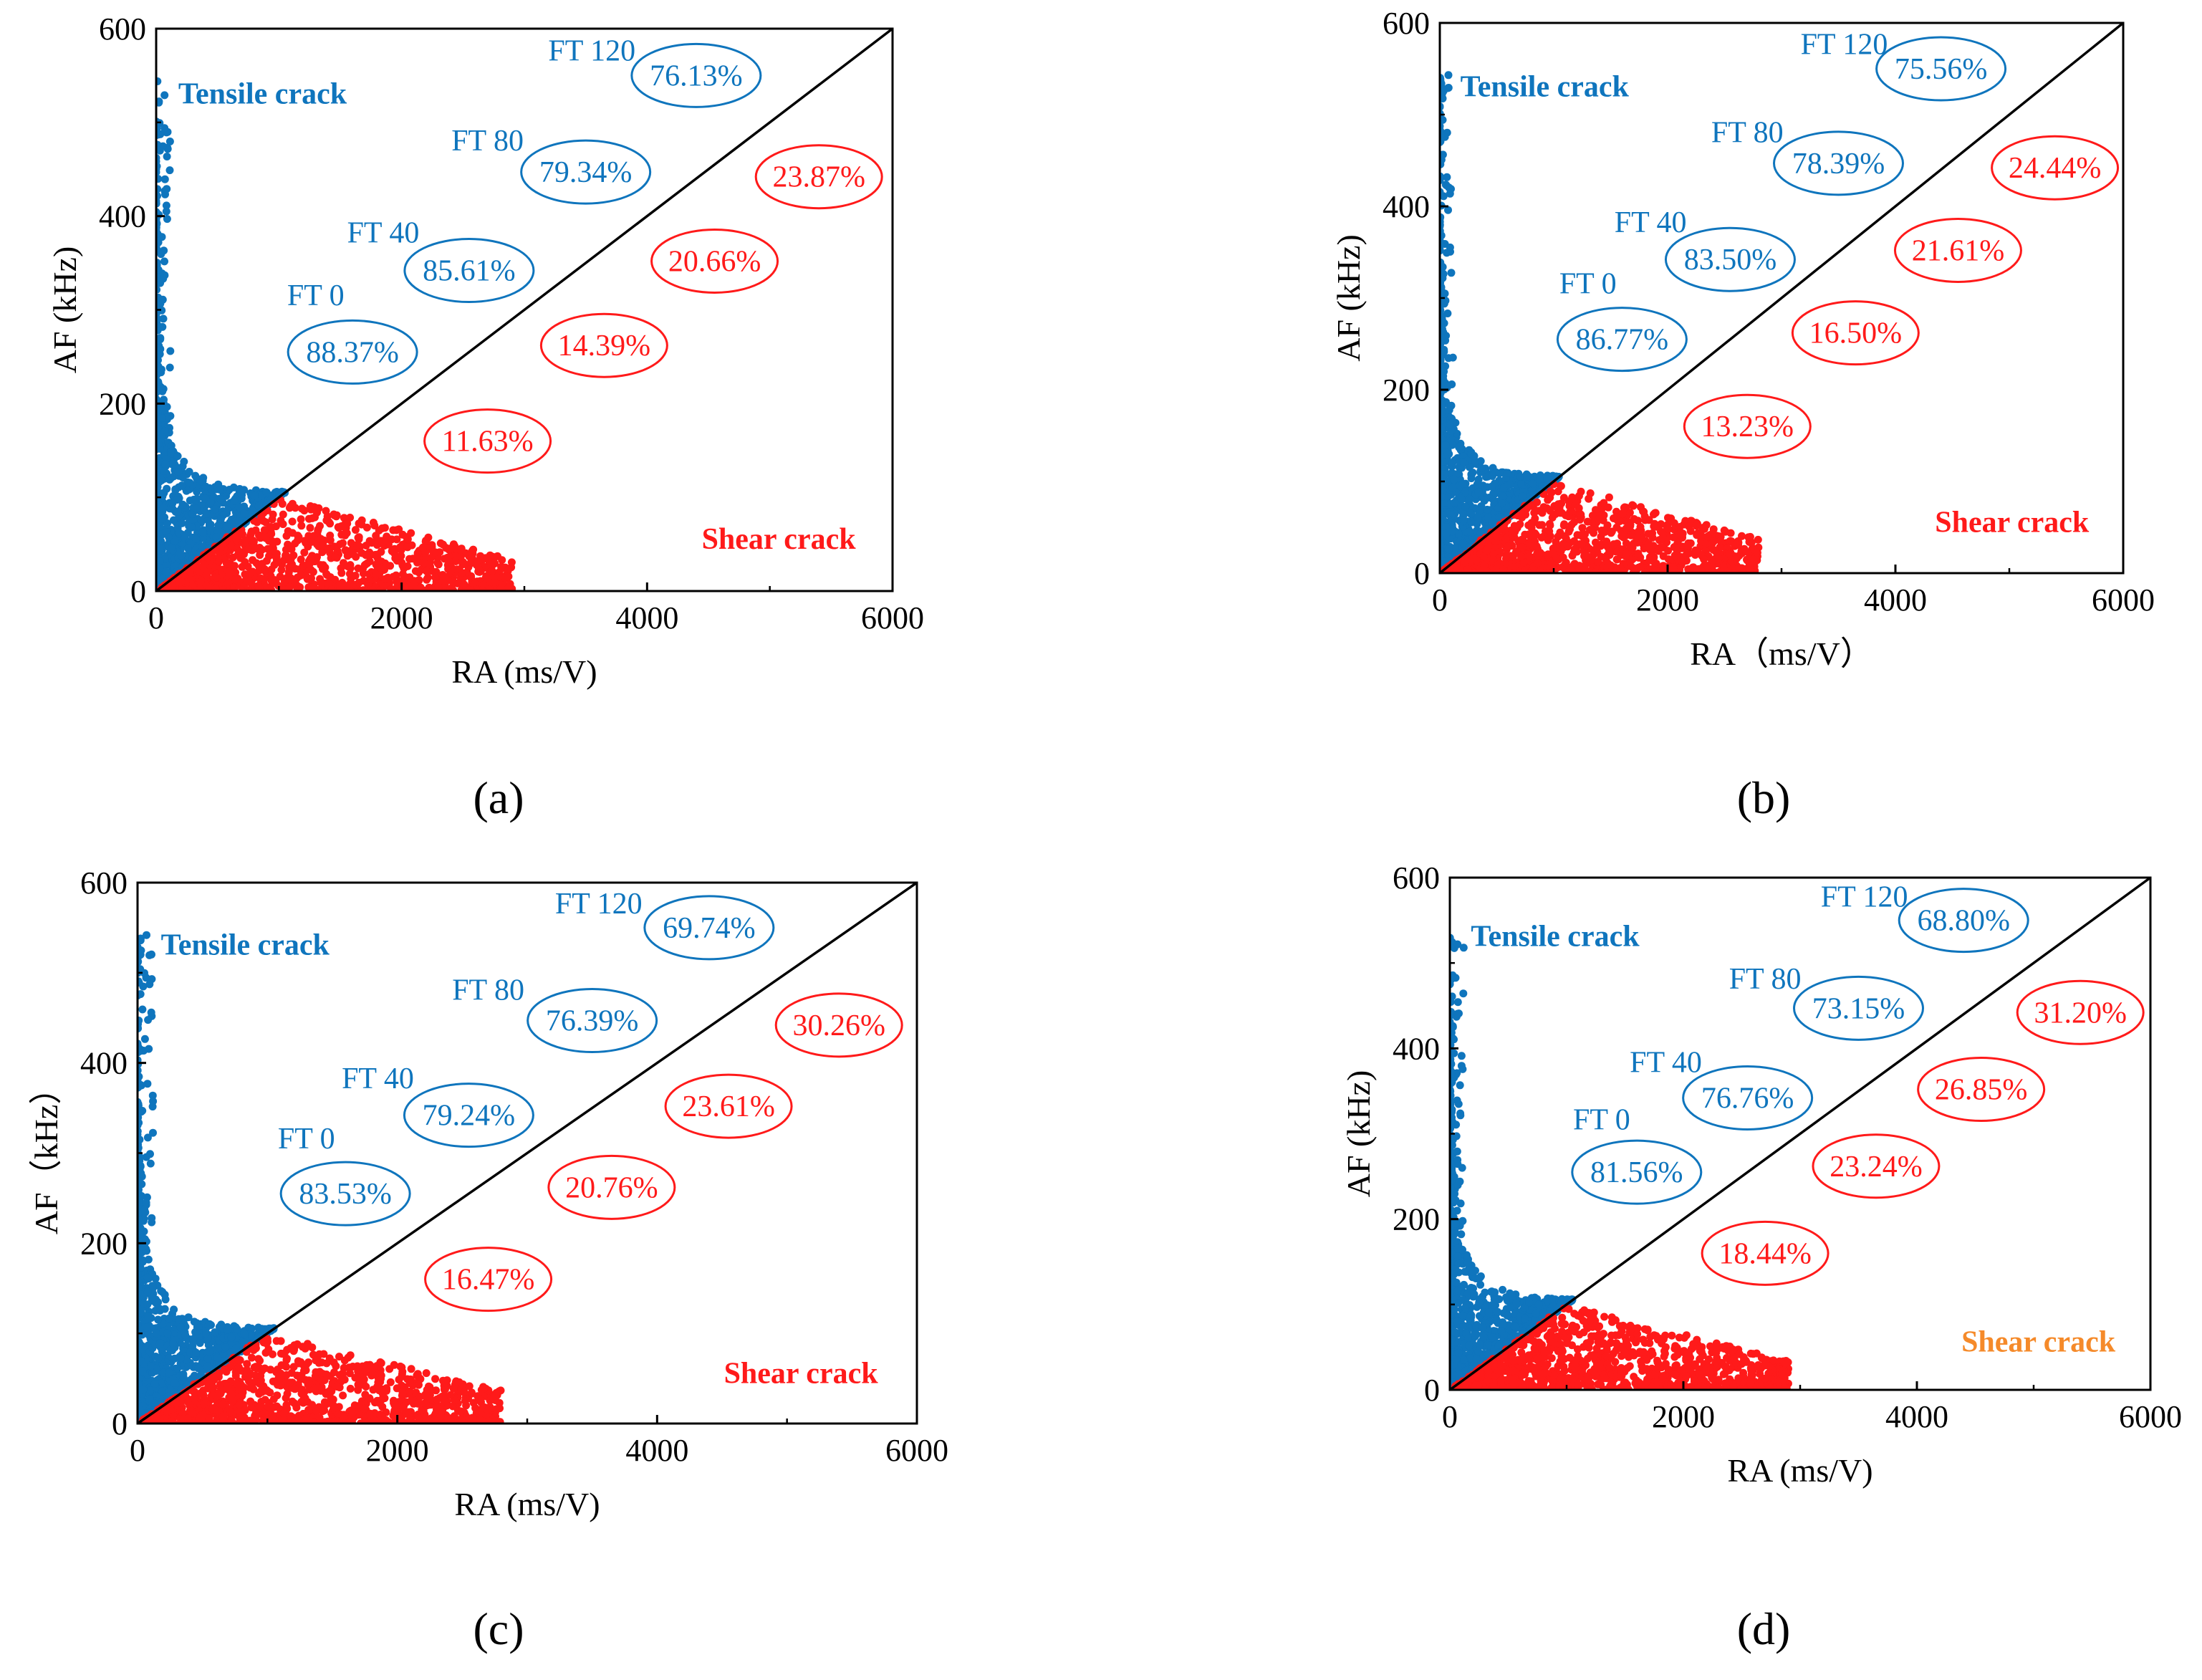  What do you see at coordinates (352, 352) in the screenshot?
I see `tensile-percentage: 88.37%` at bounding box center [352, 352].